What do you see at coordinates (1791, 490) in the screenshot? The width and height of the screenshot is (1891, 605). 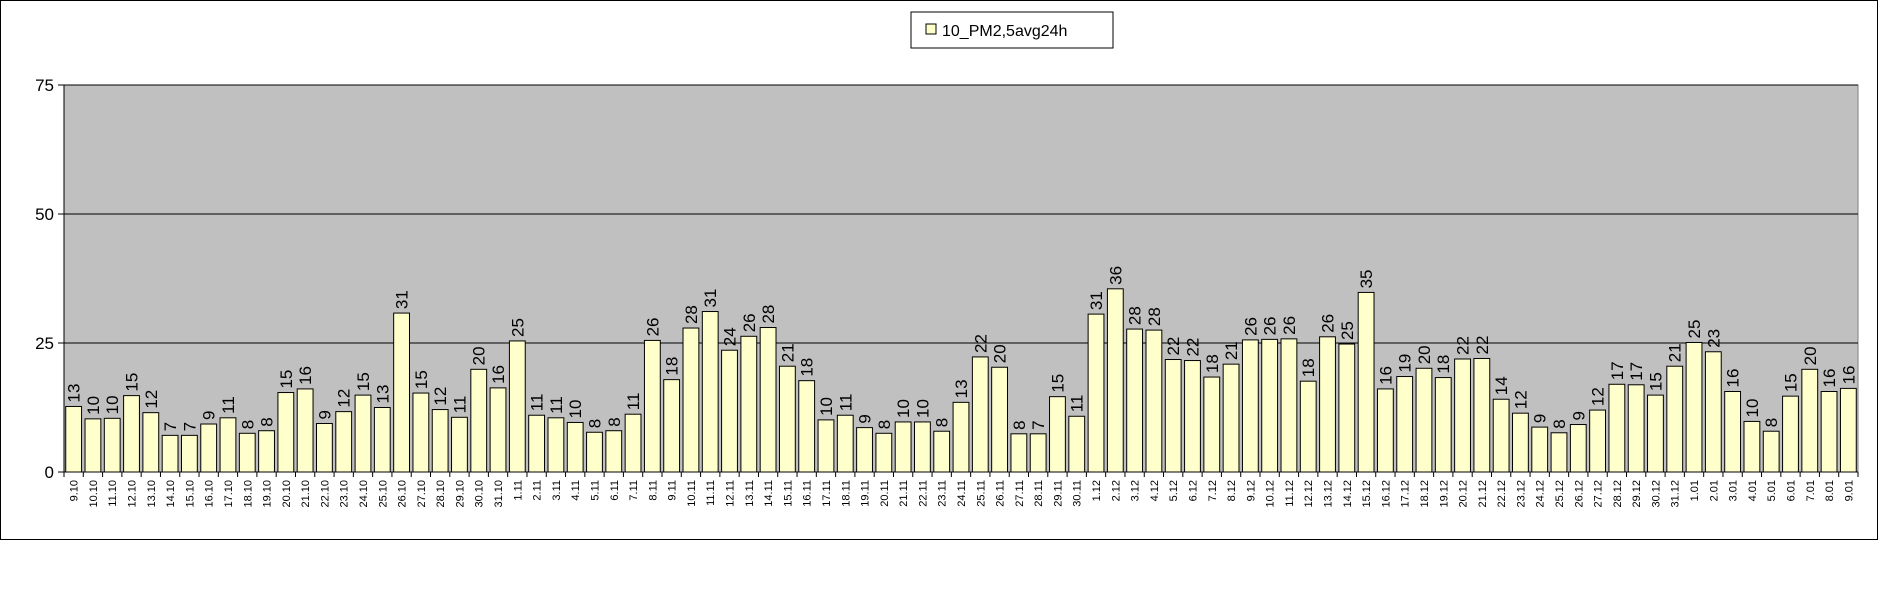 I see `x-tick-label: 6.01` at bounding box center [1791, 490].